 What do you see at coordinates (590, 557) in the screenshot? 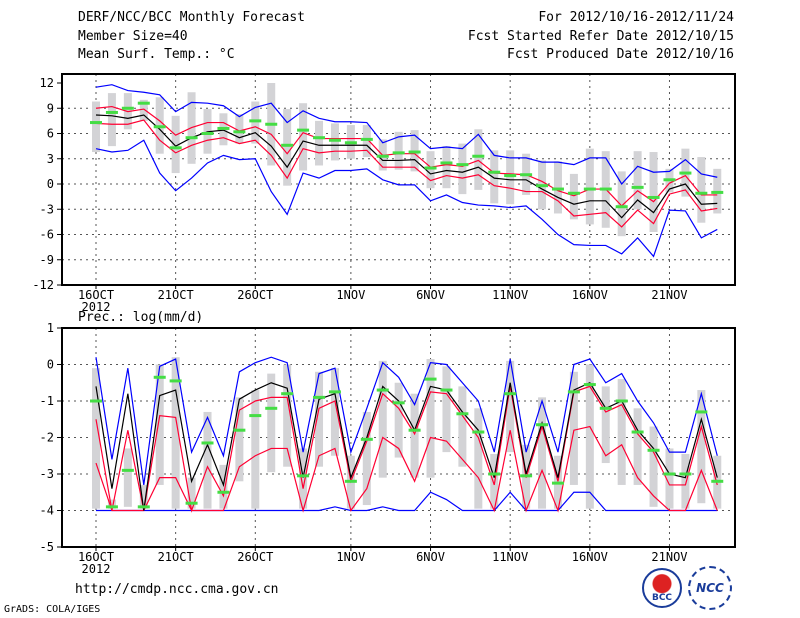
I see `p1-xtick-label: 16NOV` at bounding box center [590, 557].